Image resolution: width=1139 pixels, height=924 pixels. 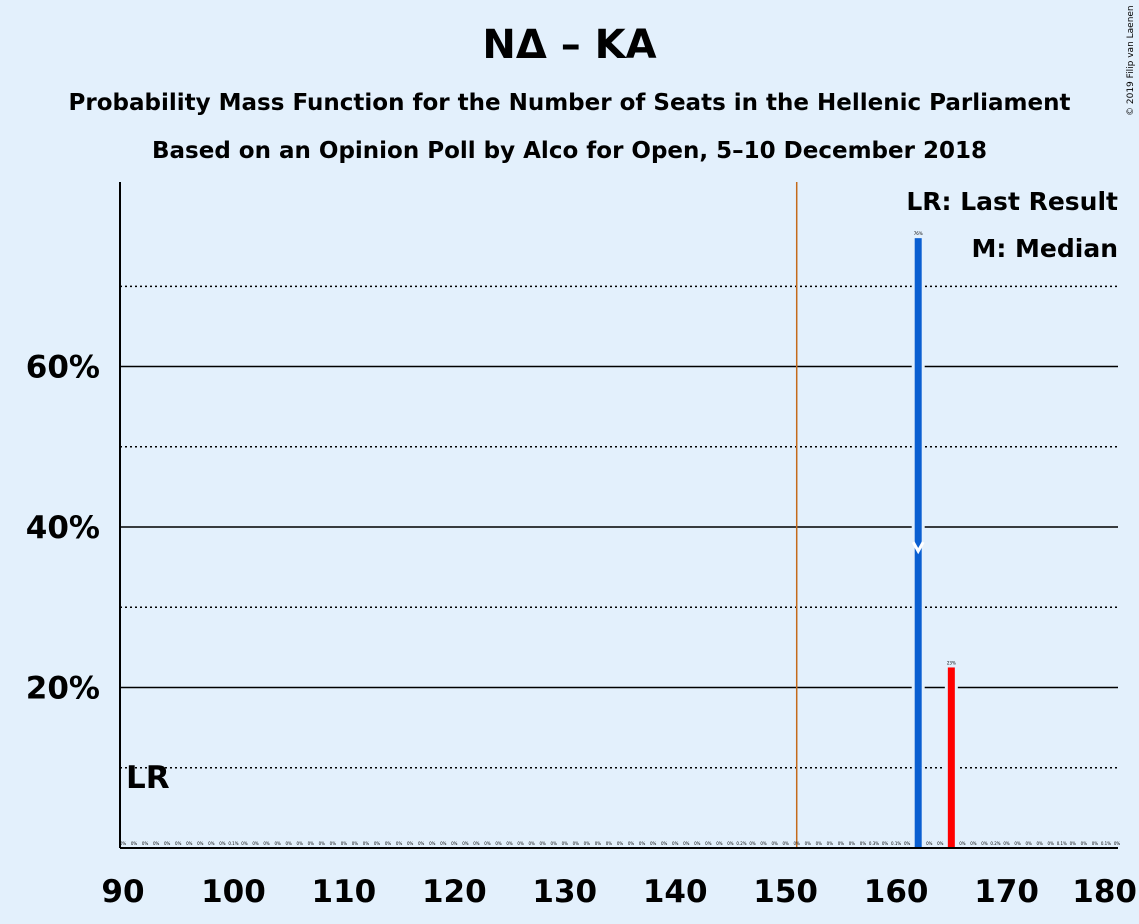 What do you see at coordinates (564, 892) in the screenshot?
I see `x-tick-label: 130` at bounding box center [564, 892].